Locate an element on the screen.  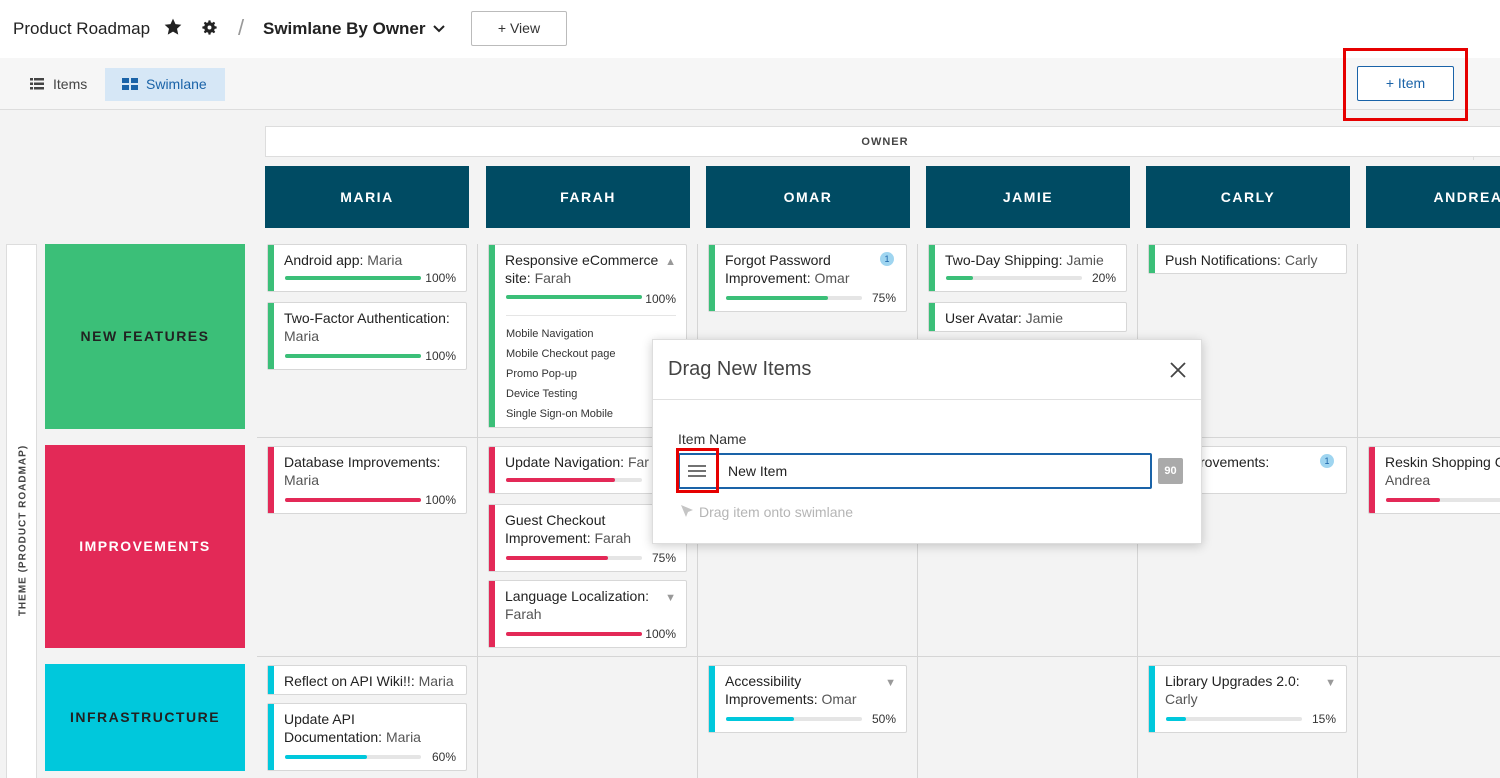
card-percent: 50% is located at coordinates (883, 719).